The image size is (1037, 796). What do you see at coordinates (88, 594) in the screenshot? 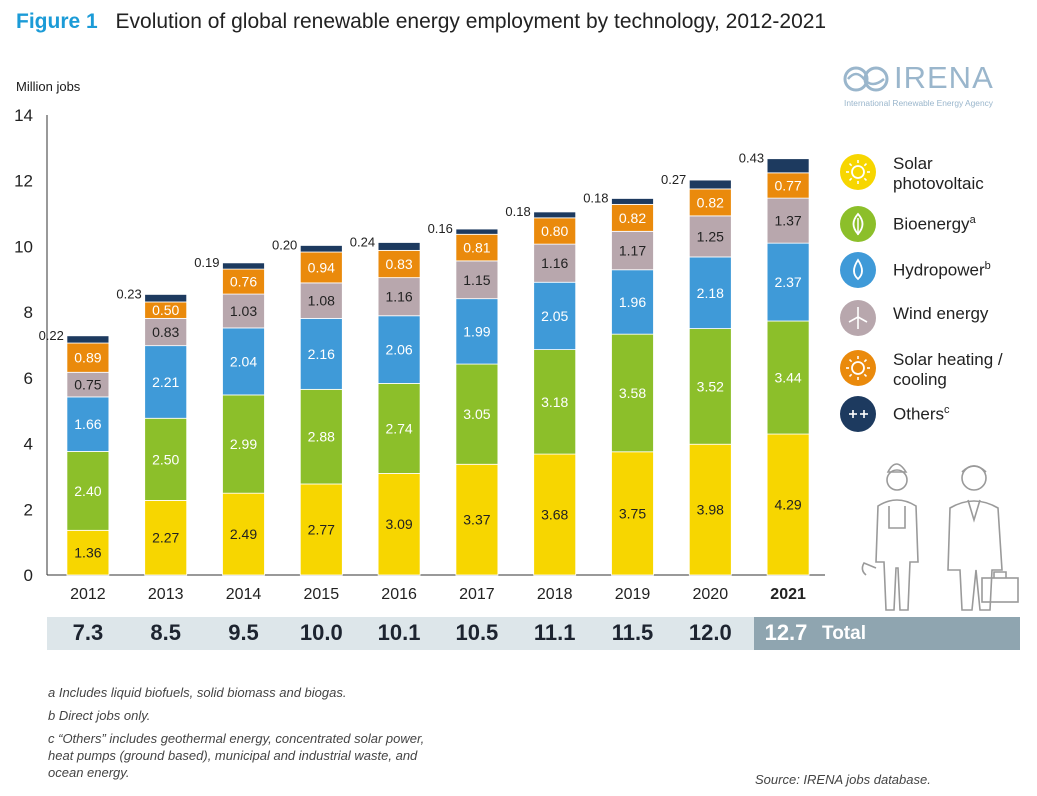
I see `x-tick-label: 2012` at bounding box center [88, 594].